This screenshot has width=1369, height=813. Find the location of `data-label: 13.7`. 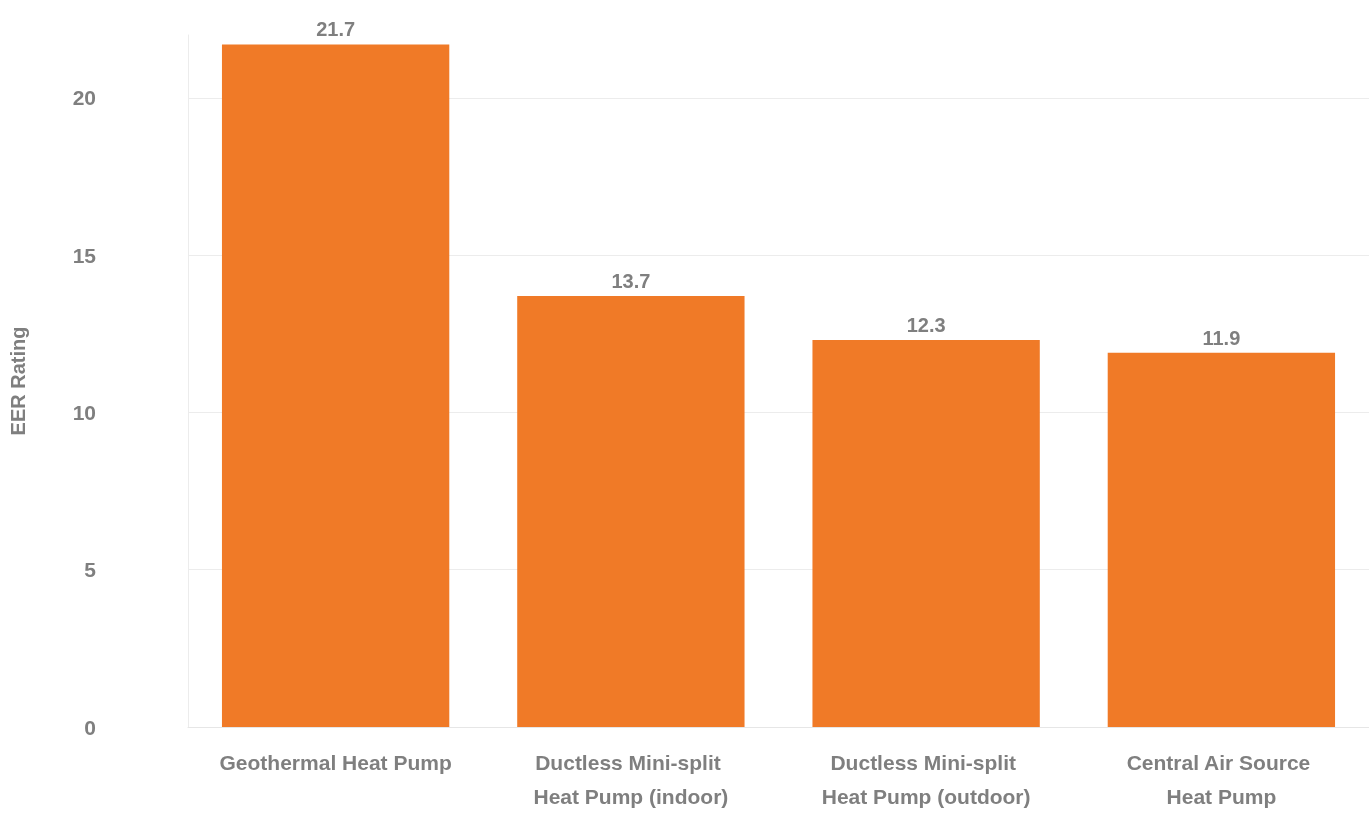

data-label: 13.7 is located at coordinates (631, 281).